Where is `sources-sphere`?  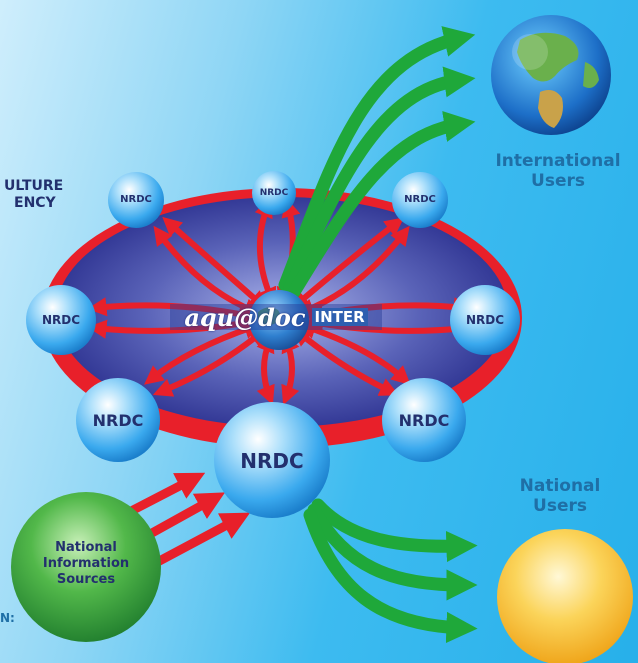
sources-sphere is located at coordinates (86, 567).